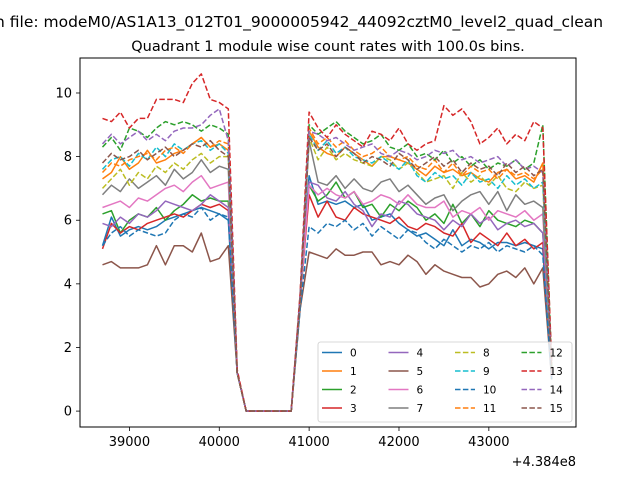  What do you see at coordinates (353, 354) in the screenshot?
I see `legend-label-0: 0` at bounding box center [353, 354].